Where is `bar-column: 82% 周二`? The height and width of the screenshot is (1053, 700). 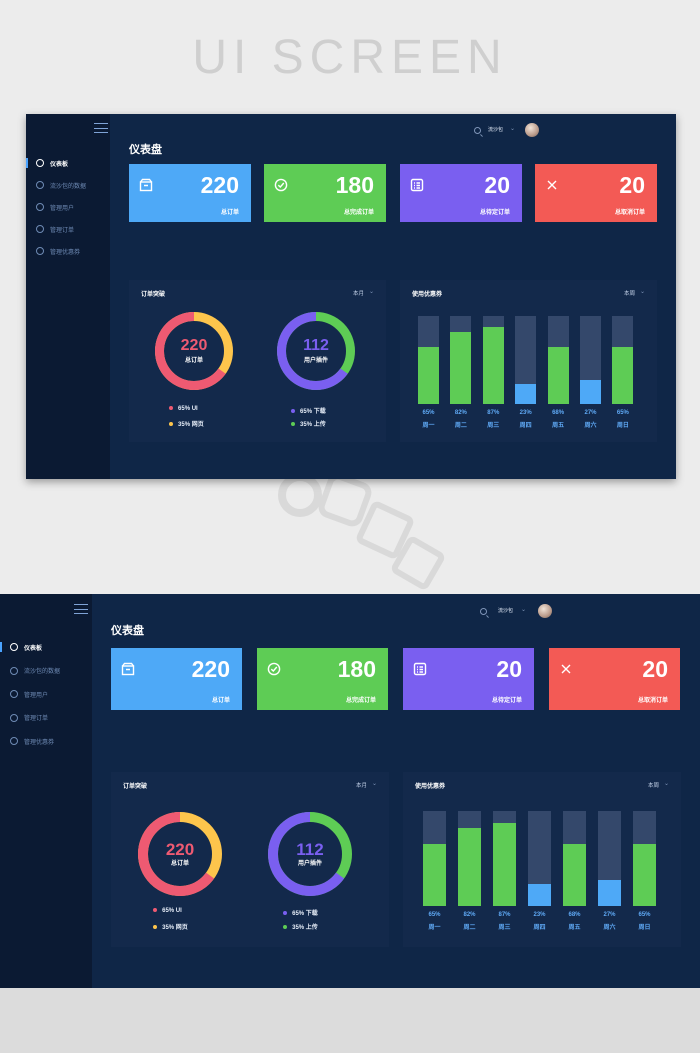
bar-column: 82% 周二 is located at coordinates (469, 871).